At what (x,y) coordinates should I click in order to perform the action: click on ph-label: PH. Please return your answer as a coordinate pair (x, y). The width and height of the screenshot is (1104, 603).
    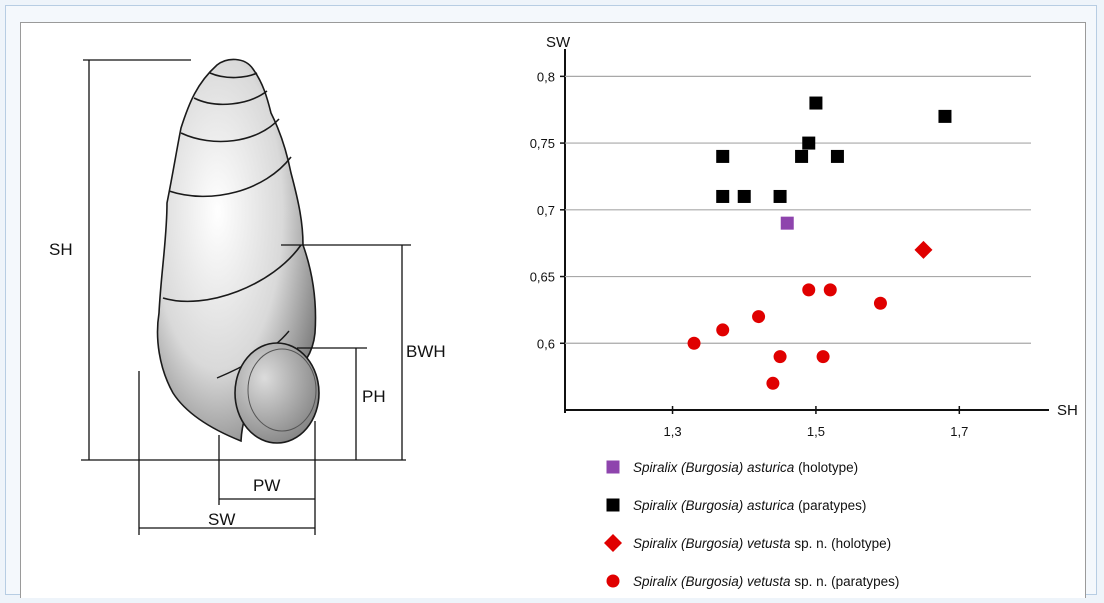
    Looking at the image, I should click on (374, 396).